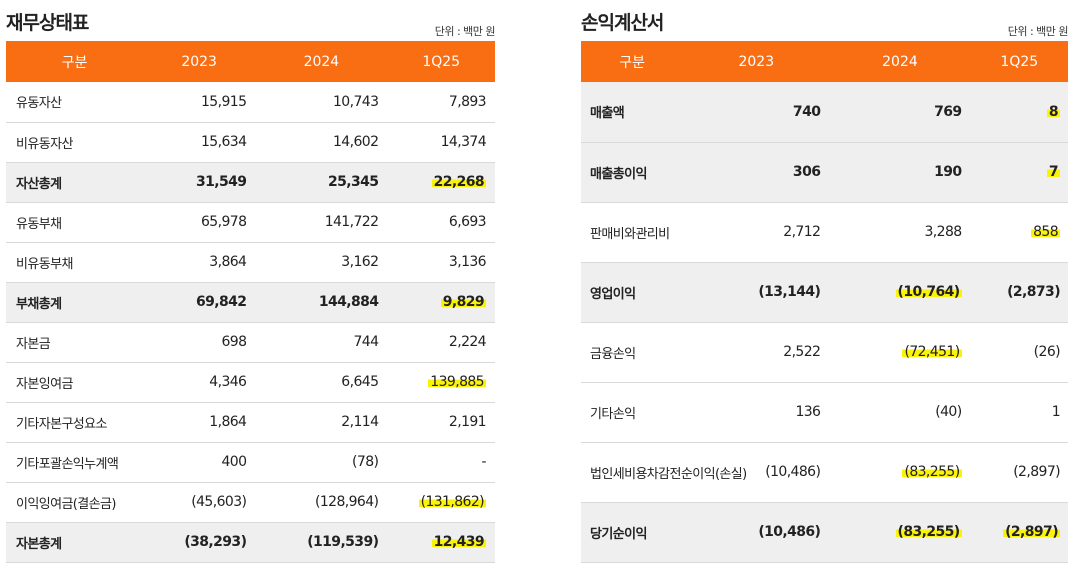 Image resolution: width=1086 pixels, height=572 pixels. What do you see at coordinates (39, 104) in the screenshot?
I see `row-label: 유동자산` at bounding box center [39, 104].